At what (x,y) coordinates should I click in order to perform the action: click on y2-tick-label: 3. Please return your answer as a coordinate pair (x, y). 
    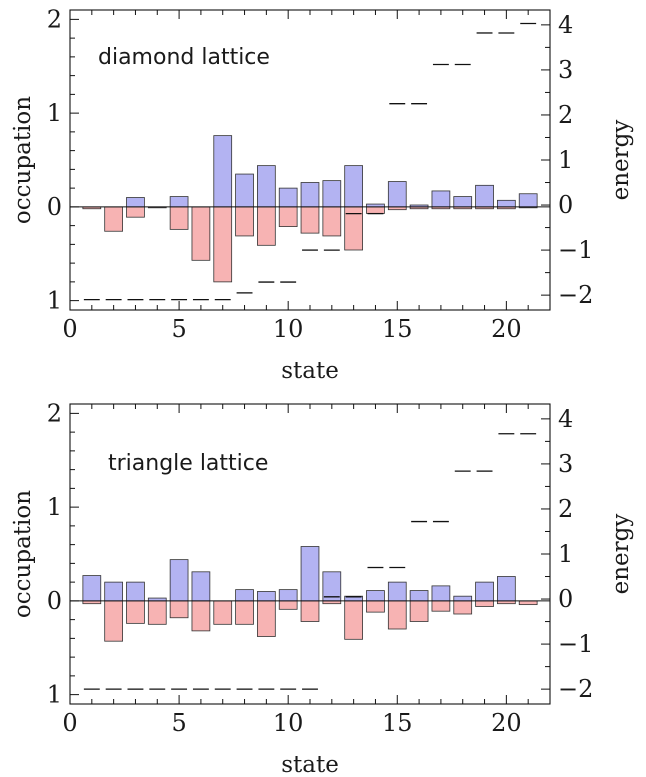
    Looking at the image, I should click on (565, 464).